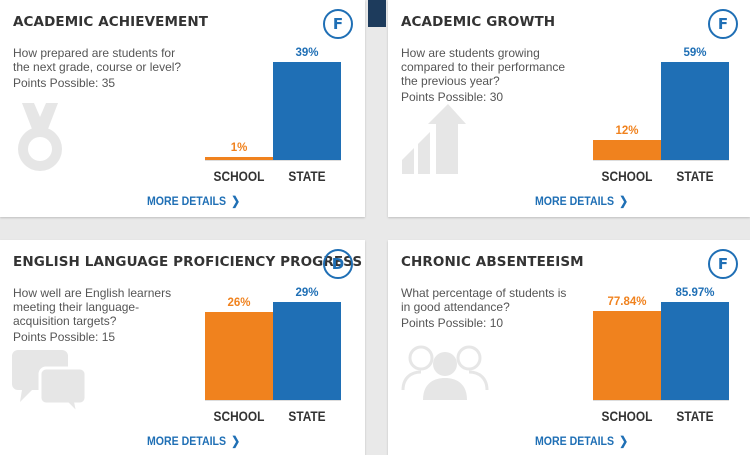  Describe the element at coordinates (695, 293) in the screenshot. I see `bar-label-state: 85.97%` at that location.